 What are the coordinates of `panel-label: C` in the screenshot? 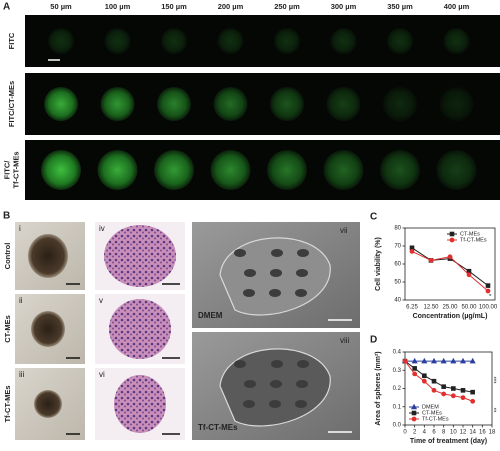 It's located at (373, 217).